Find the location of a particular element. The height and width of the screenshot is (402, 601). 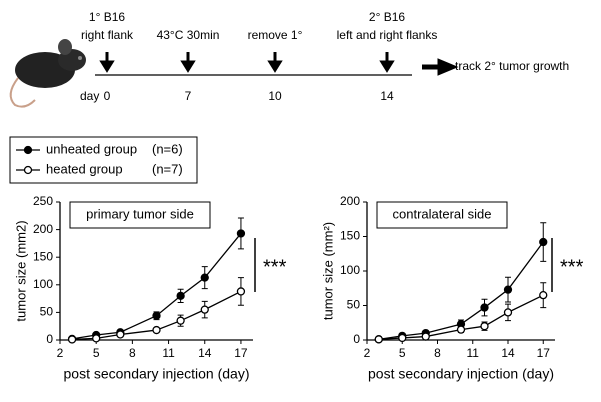

event-label: 43°C 30min is located at coordinates (188, 35).